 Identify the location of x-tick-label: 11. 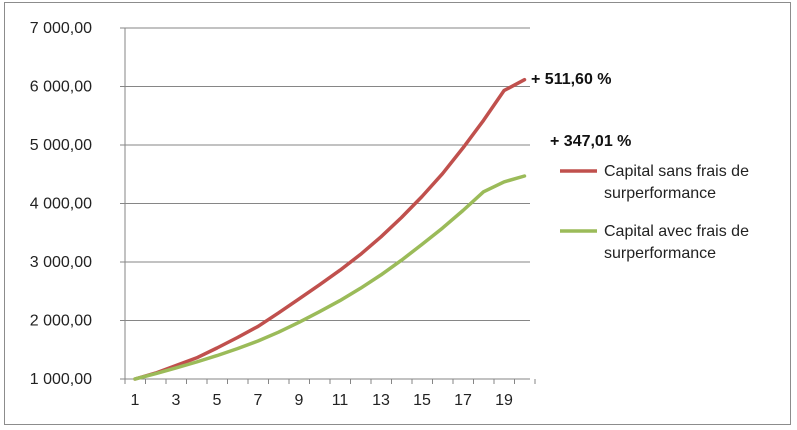
(340, 400).